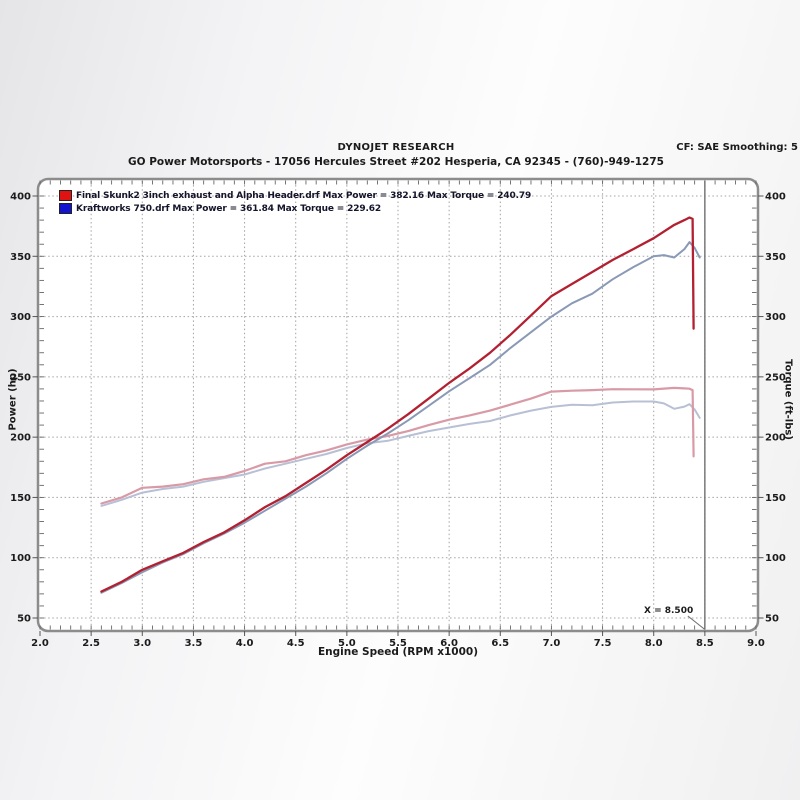 This screenshot has height=800, width=800. Describe the element at coordinates (669, 611) in the screenshot. I see `cursor-x-readout: X = 8.500` at that location.